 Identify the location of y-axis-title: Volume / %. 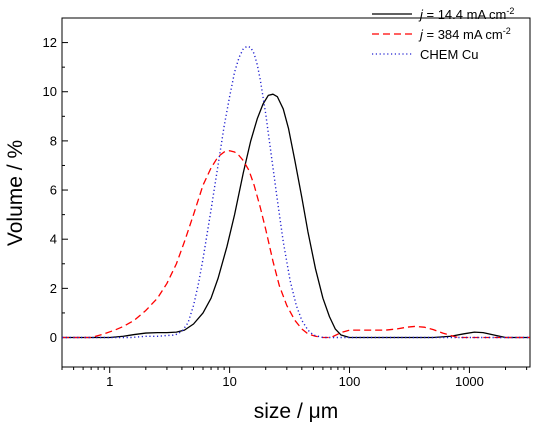
(15, 193).